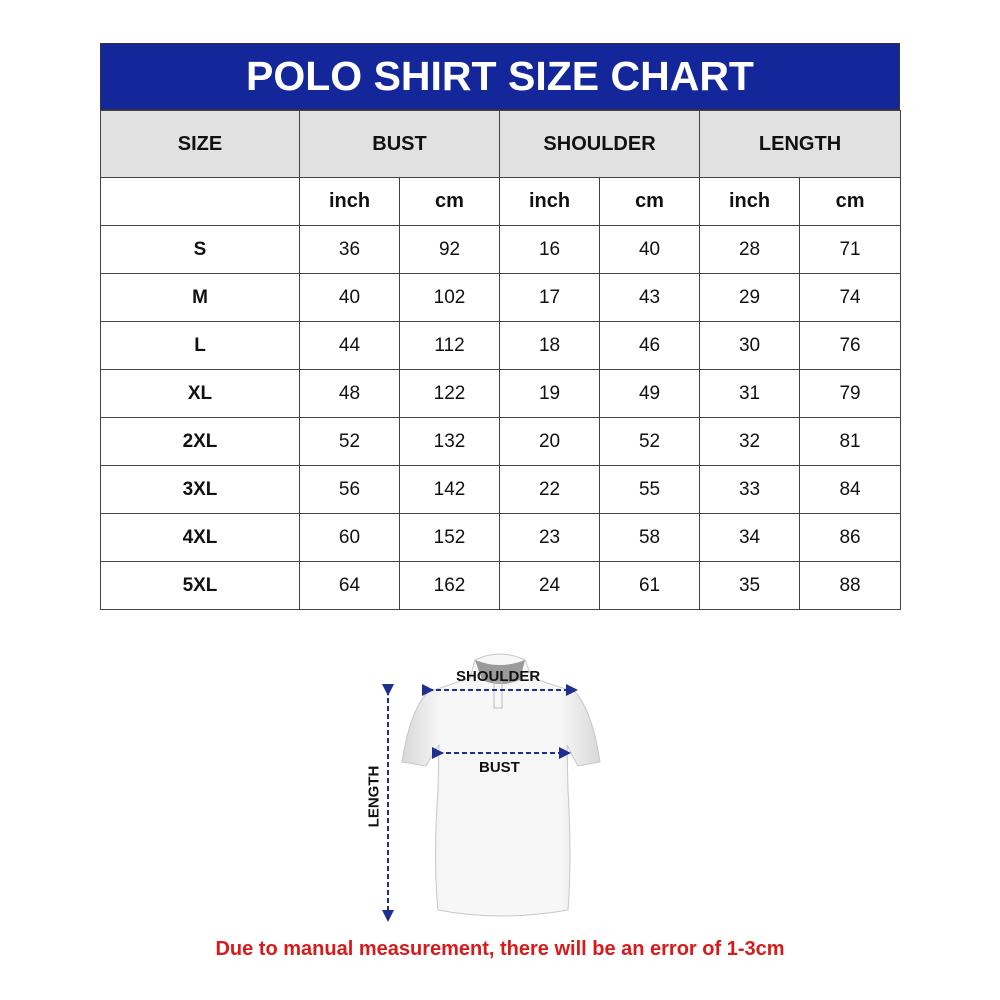 Image resolution: width=1000 pixels, height=1000 pixels. Describe the element at coordinates (550, 393) in the screenshot. I see `value-cell: 19` at that location.